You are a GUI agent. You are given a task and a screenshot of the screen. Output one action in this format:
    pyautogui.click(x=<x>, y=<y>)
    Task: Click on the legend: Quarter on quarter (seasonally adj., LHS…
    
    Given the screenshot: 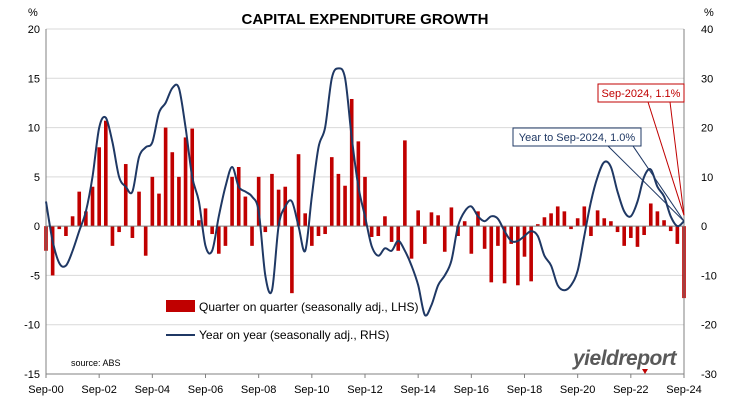 What is the action you would take?
    pyautogui.click(x=292, y=321)
    